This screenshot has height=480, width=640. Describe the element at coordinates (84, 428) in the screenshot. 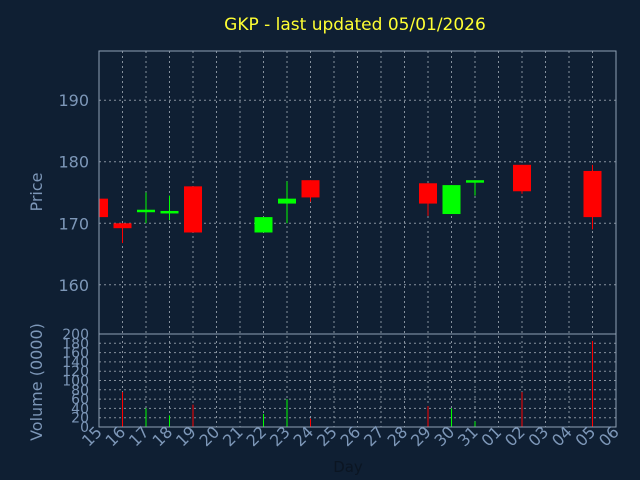

I see `volume-tick-label: 0` at that location.